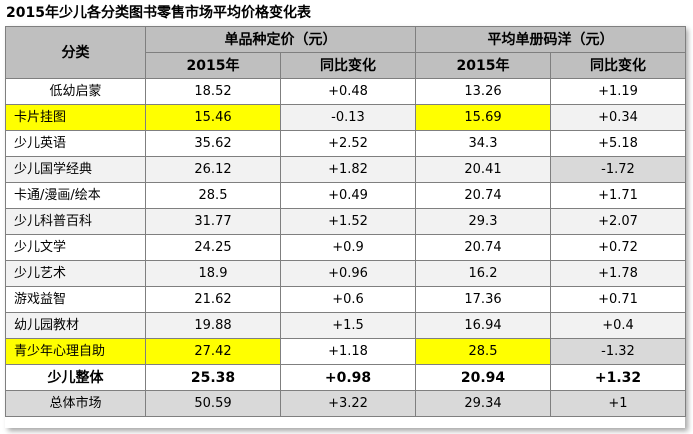  What do you see at coordinates (75, 52) in the screenshot?
I see `header-category: 分类` at bounding box center [75, 52].